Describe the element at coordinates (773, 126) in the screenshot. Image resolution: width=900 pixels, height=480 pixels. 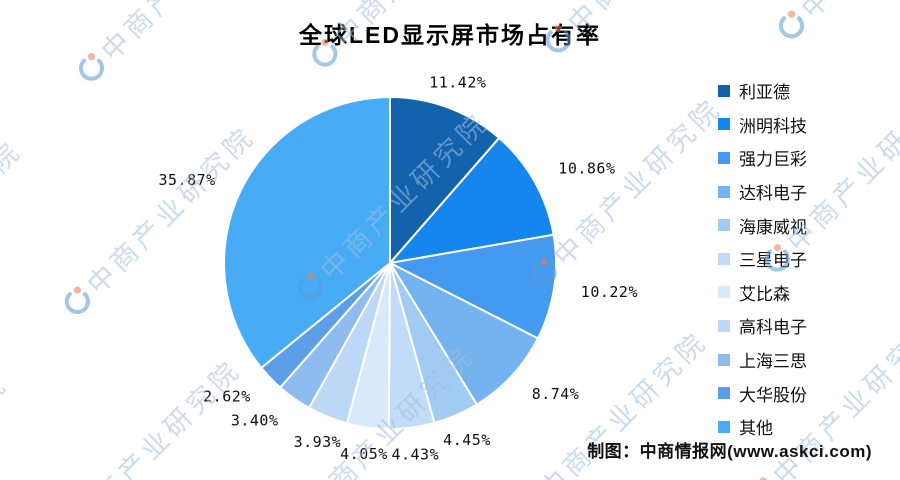
I see `legend-label: 洲明科技` at that location.